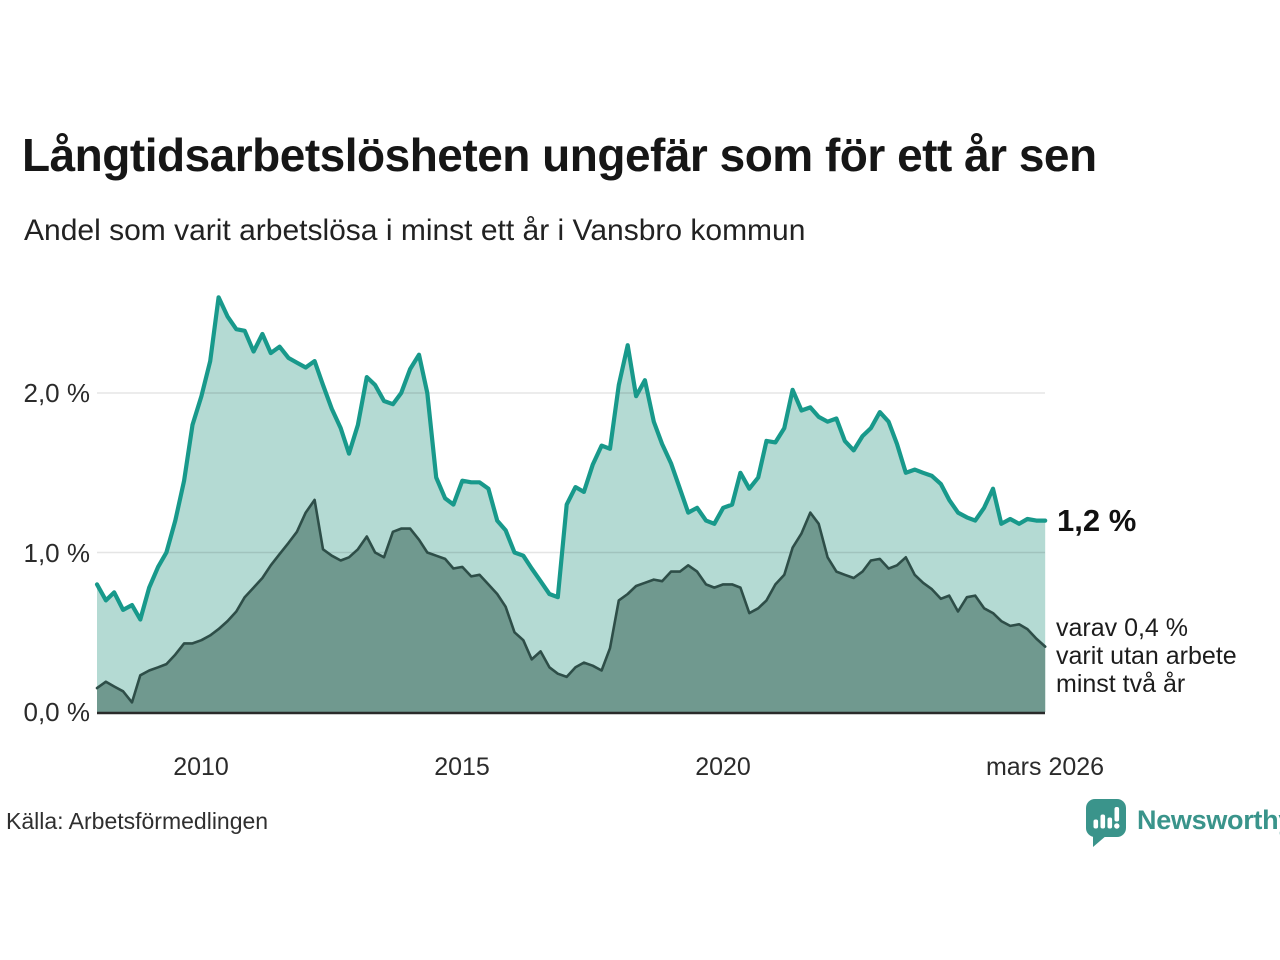 The width and height of the screenshot is (1280, 960). What do you see at coordinates (1121, 683) in the screenshot?
I see `annotation-line-3: minst två år` at bounding box center [1121, 683].